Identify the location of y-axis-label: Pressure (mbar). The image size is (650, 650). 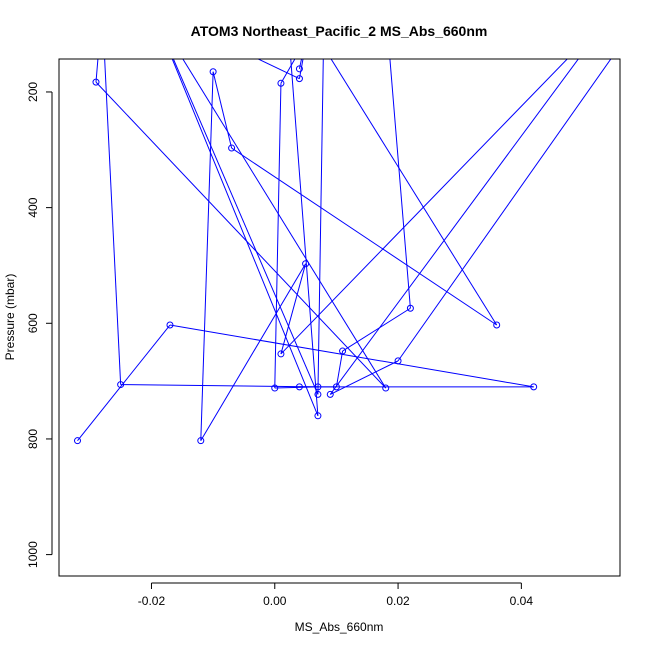
(10, 317).